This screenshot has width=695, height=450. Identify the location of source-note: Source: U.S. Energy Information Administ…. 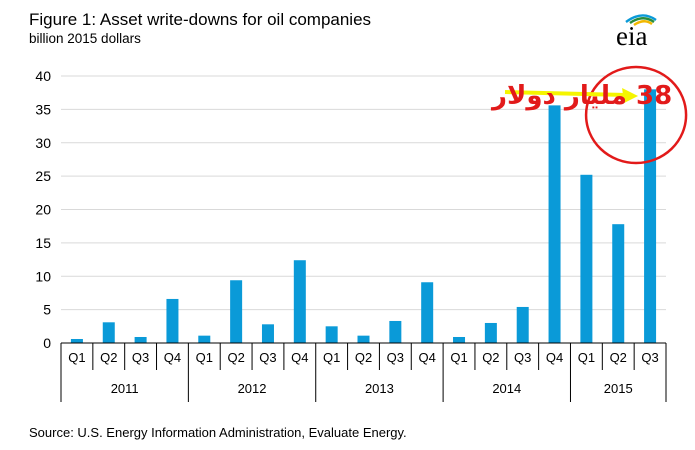
(218, 432).